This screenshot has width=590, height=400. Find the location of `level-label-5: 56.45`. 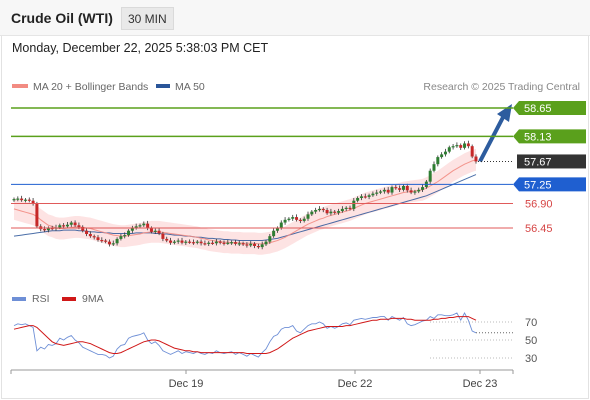

level-label-5: 56.45 is located at coordinates (539, 229).